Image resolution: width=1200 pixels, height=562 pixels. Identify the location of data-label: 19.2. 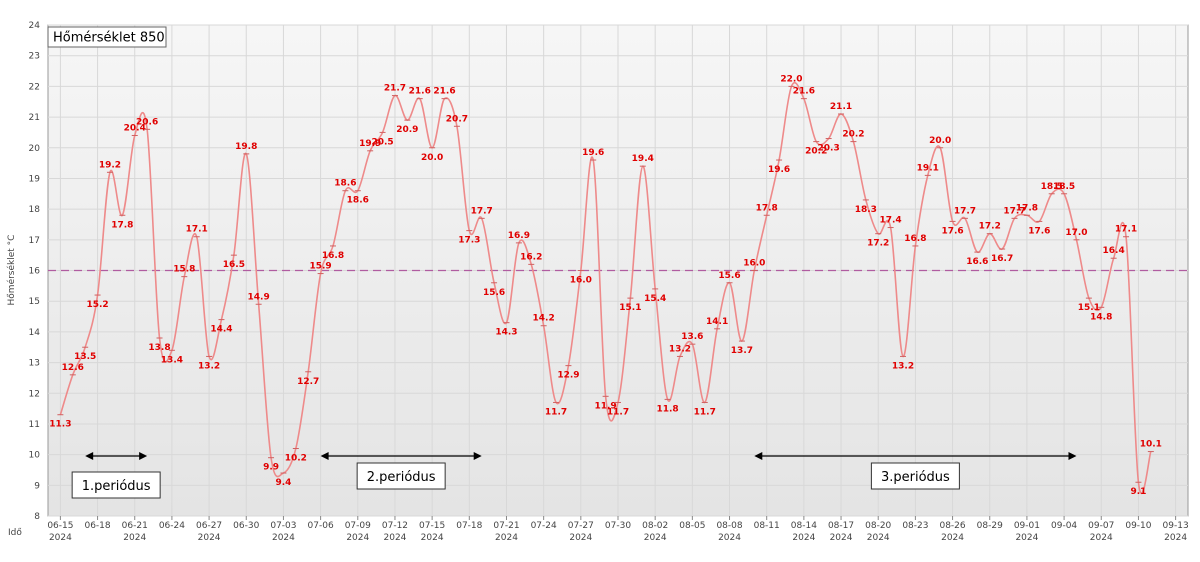
(110, 165).